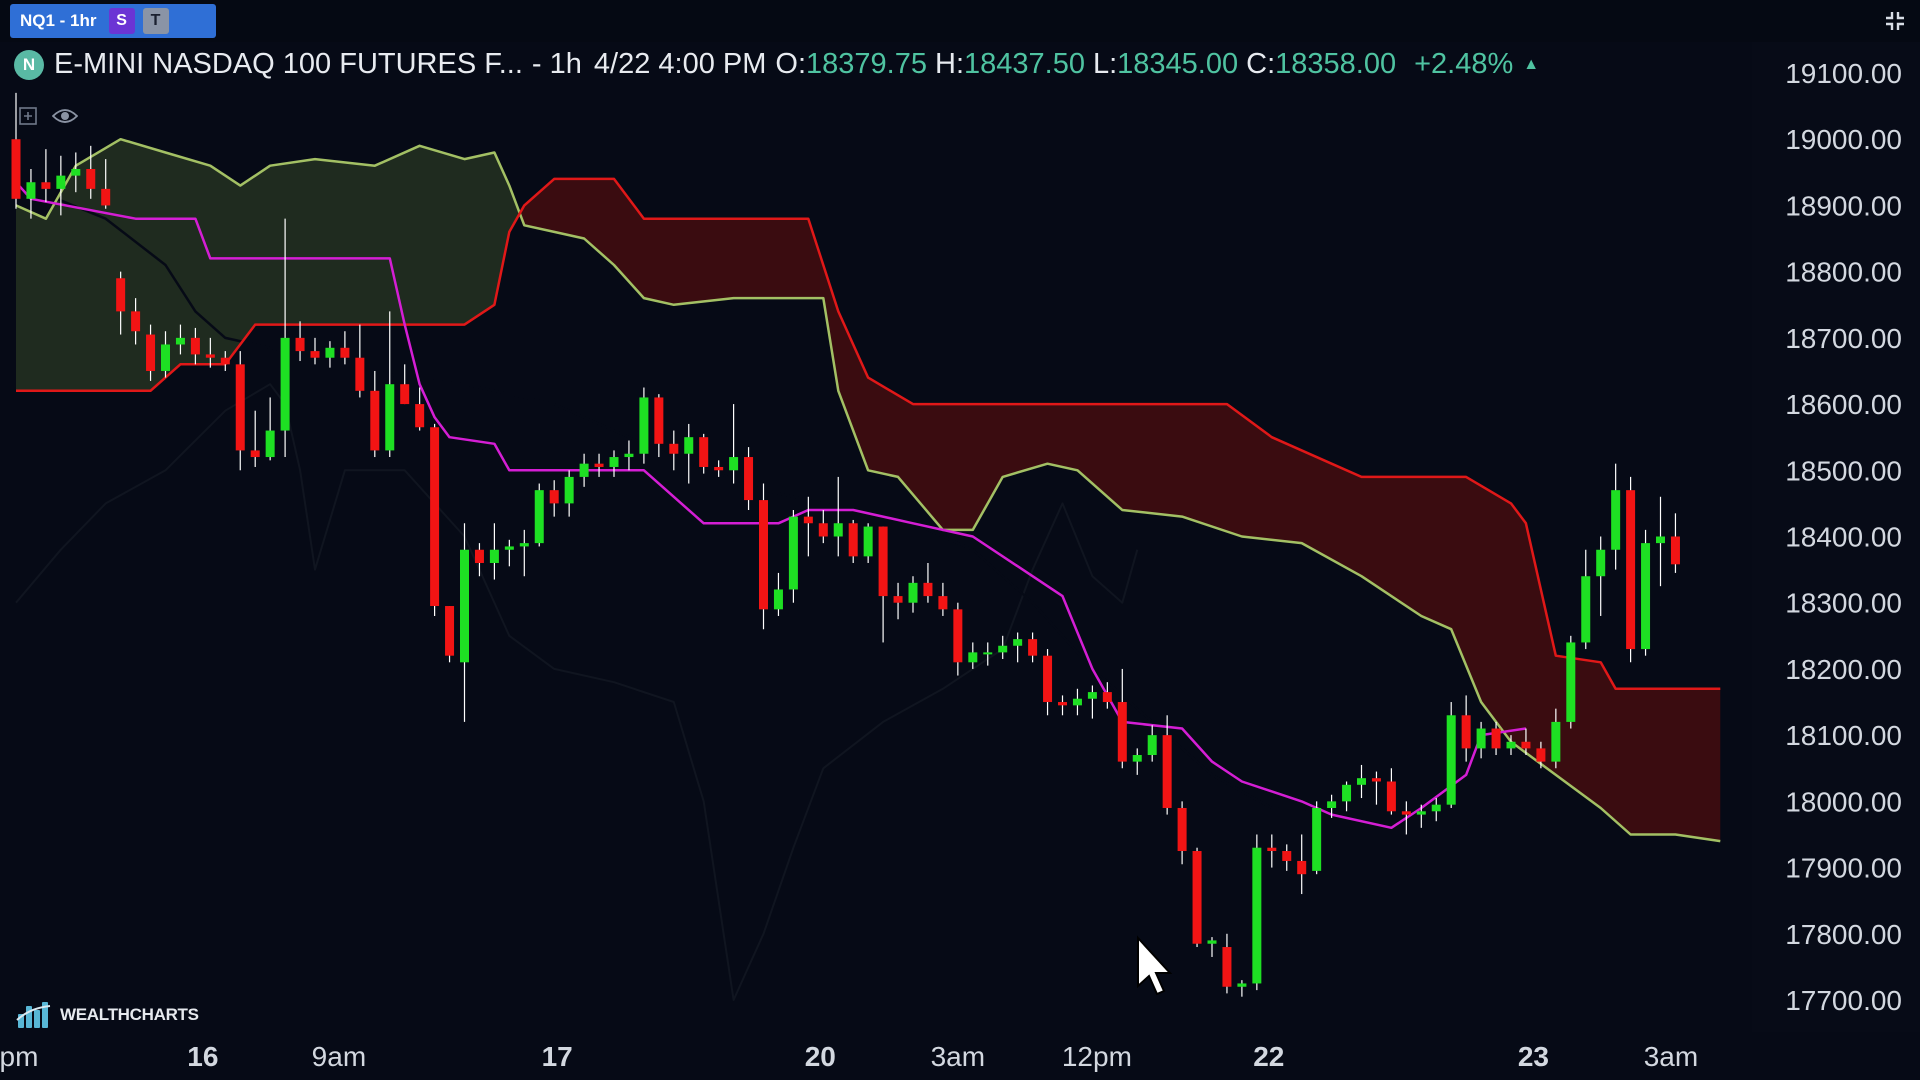  I want to click on interval-label: - 1h, so click(556, 64).